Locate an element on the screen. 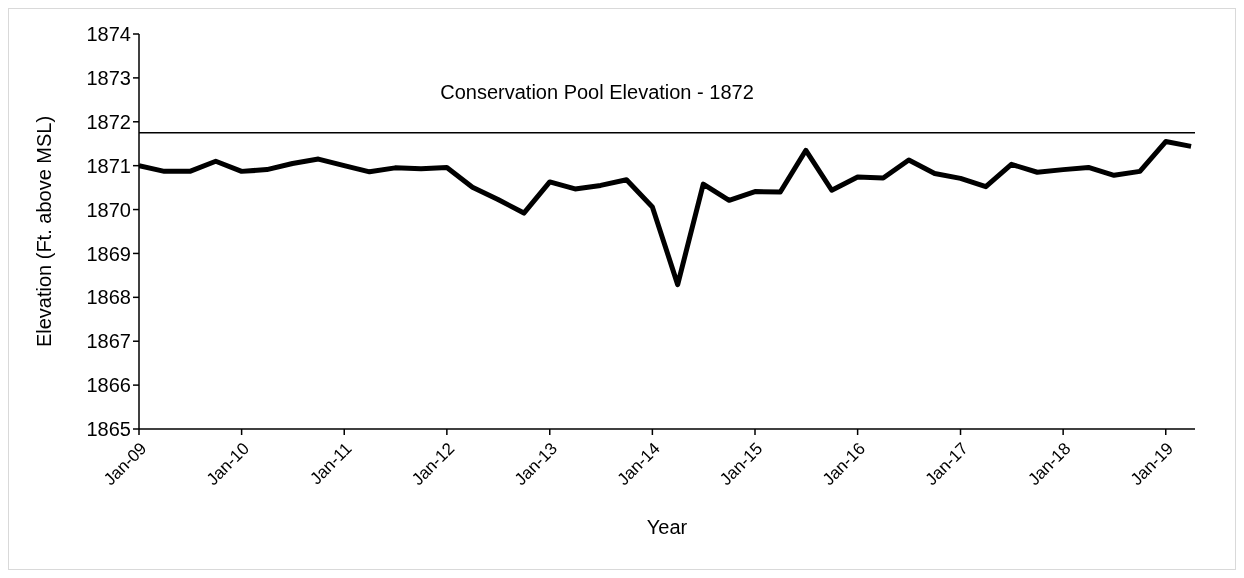  y-tick-label: 1873 is located at coordinates (108, 77).